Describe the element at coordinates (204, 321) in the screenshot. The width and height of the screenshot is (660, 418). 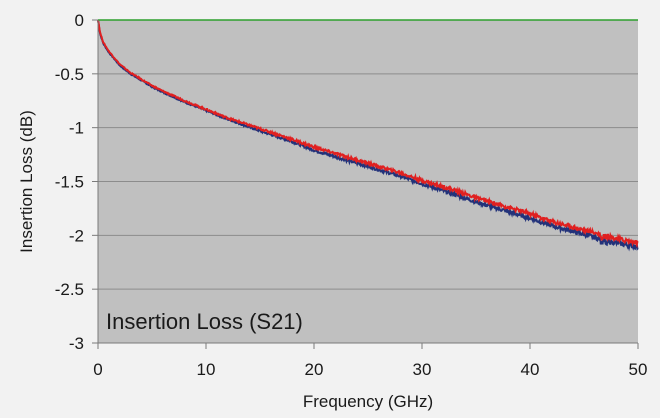
I see `chart-annotation: Insertion Loss (S21)` at that location.